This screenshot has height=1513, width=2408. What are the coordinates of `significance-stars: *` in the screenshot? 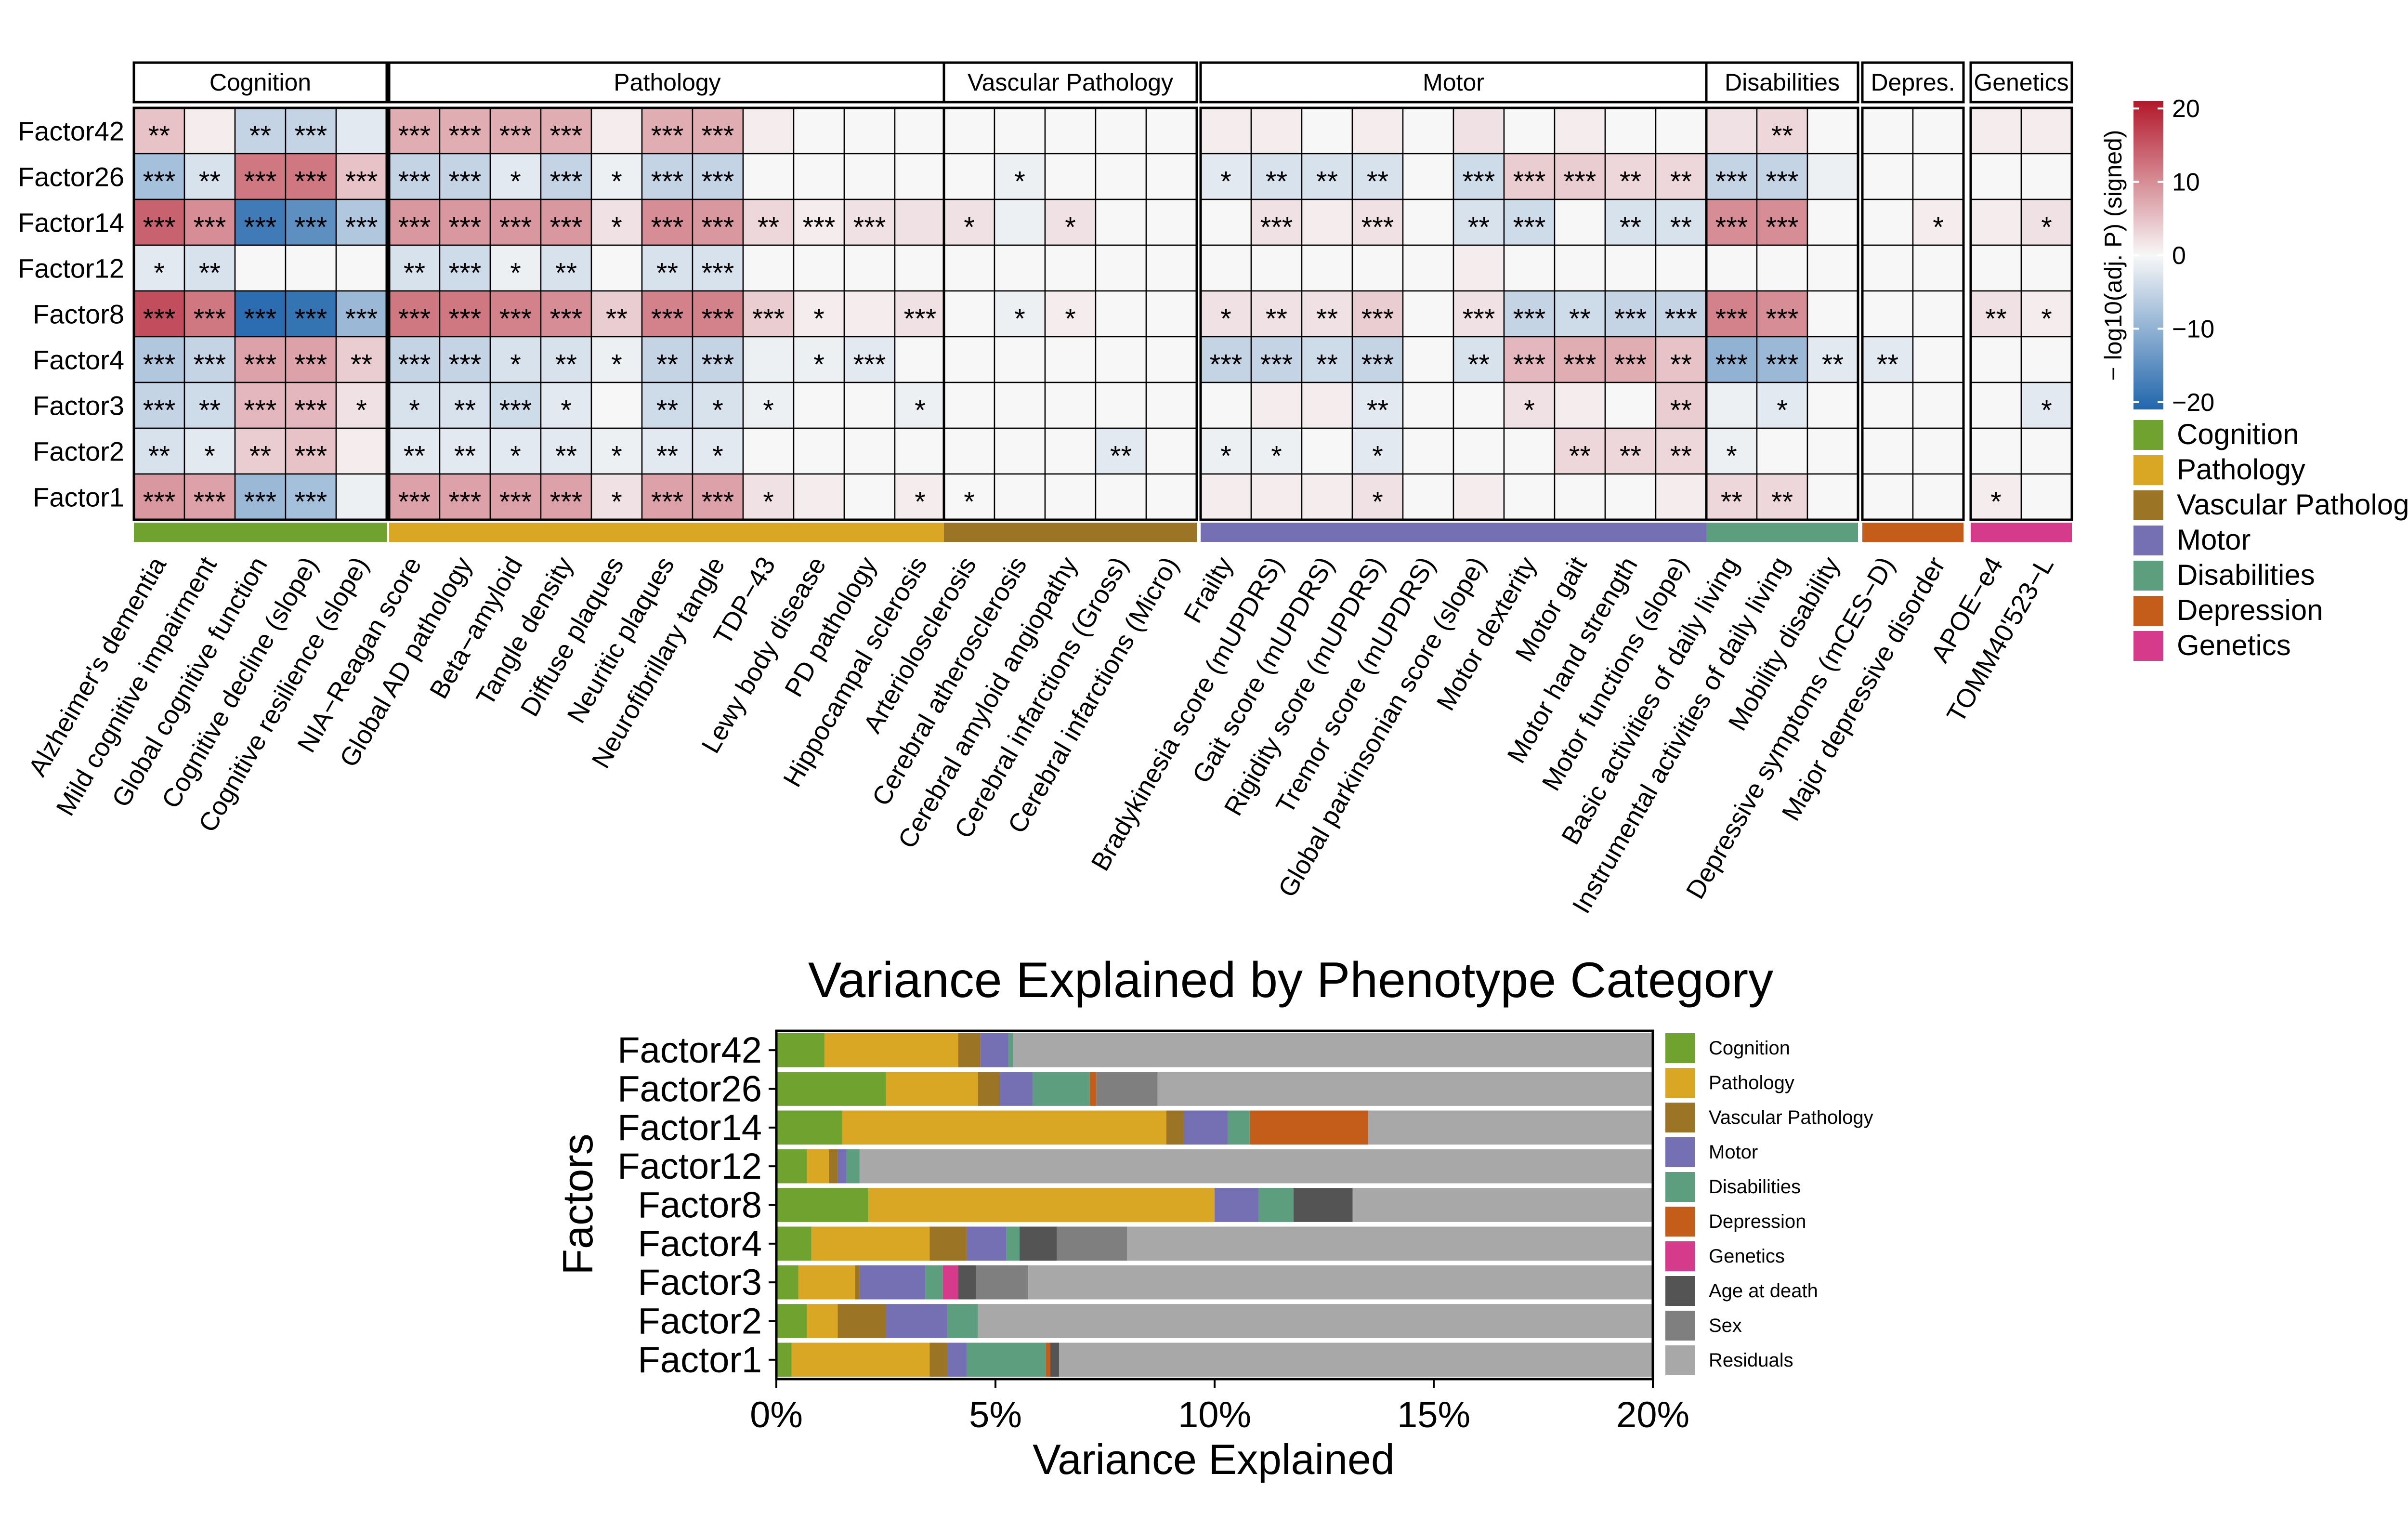 It's located at (818, 365).